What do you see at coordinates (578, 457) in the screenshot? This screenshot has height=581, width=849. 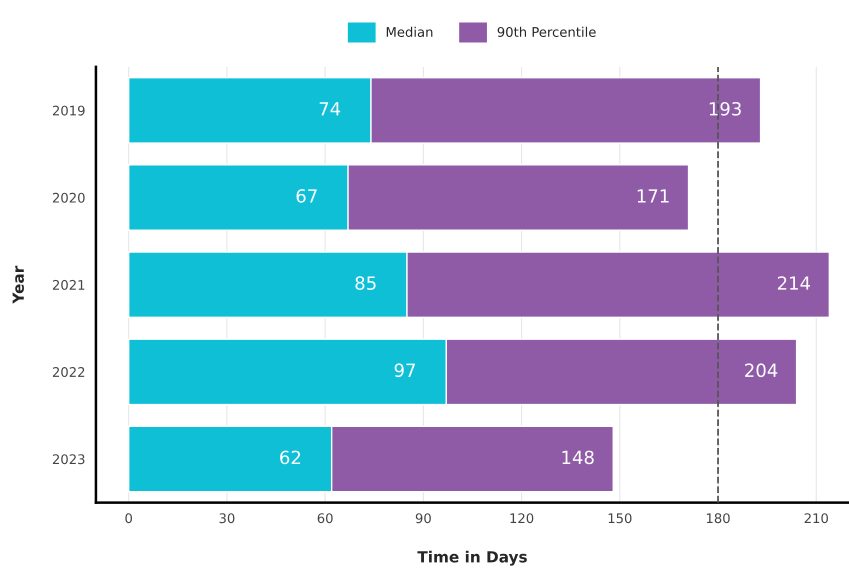 I see `total-label: 148` at bounding box center [578, 457].